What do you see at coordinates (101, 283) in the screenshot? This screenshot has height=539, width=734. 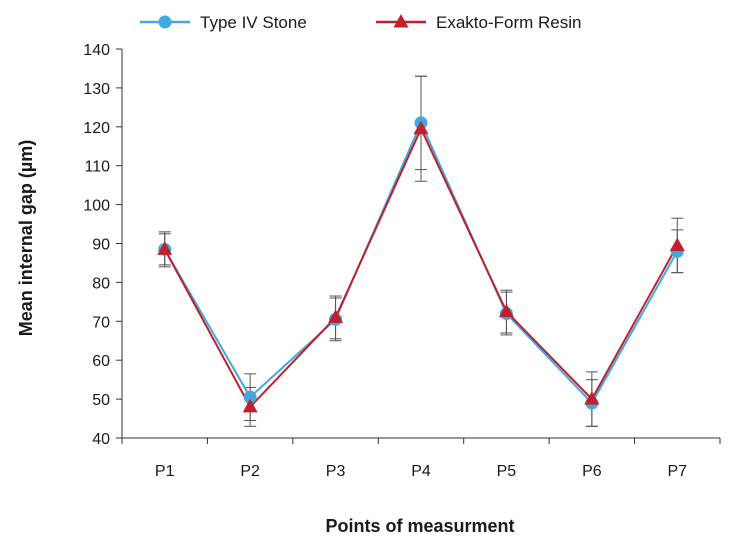 I see `y-tick-label: 80` at bounding box center [101, 283].